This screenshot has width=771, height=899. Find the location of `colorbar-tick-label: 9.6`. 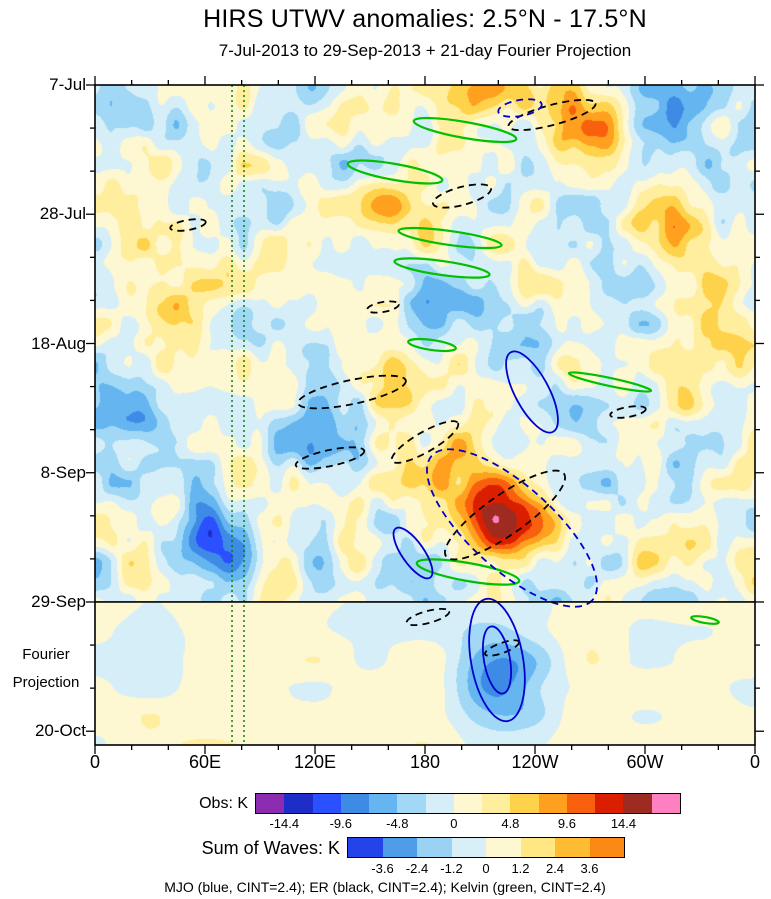

colorbar-tick-label: 9.6 is located at coordinates (566, 823).